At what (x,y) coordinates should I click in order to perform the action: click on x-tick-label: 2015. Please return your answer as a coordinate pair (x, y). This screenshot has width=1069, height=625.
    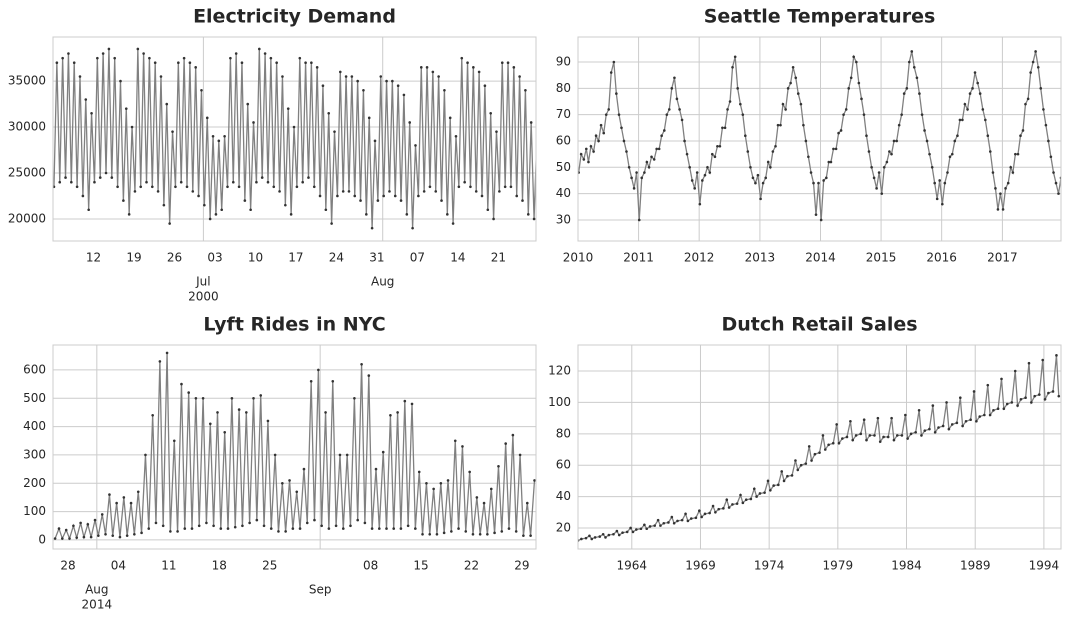
    Looking at the image, I should click on (881, 258).